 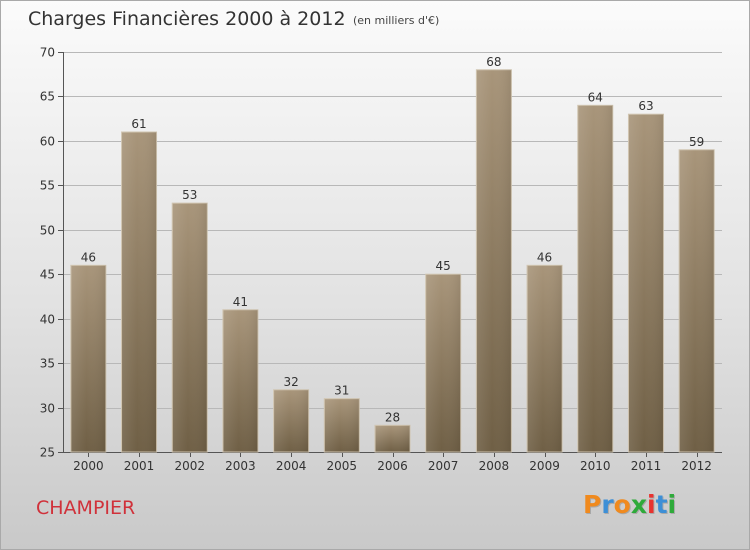 I want to click on logo-letter: P, so click(x=592, y=504).